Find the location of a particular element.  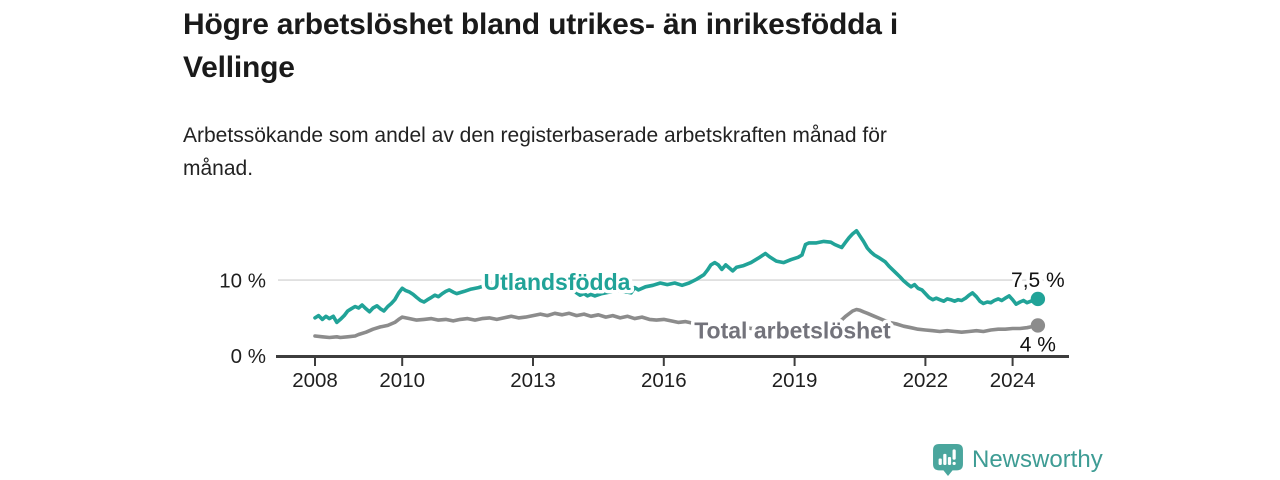

brand-name: Newsworthy is located at coordinates (1037, 459).